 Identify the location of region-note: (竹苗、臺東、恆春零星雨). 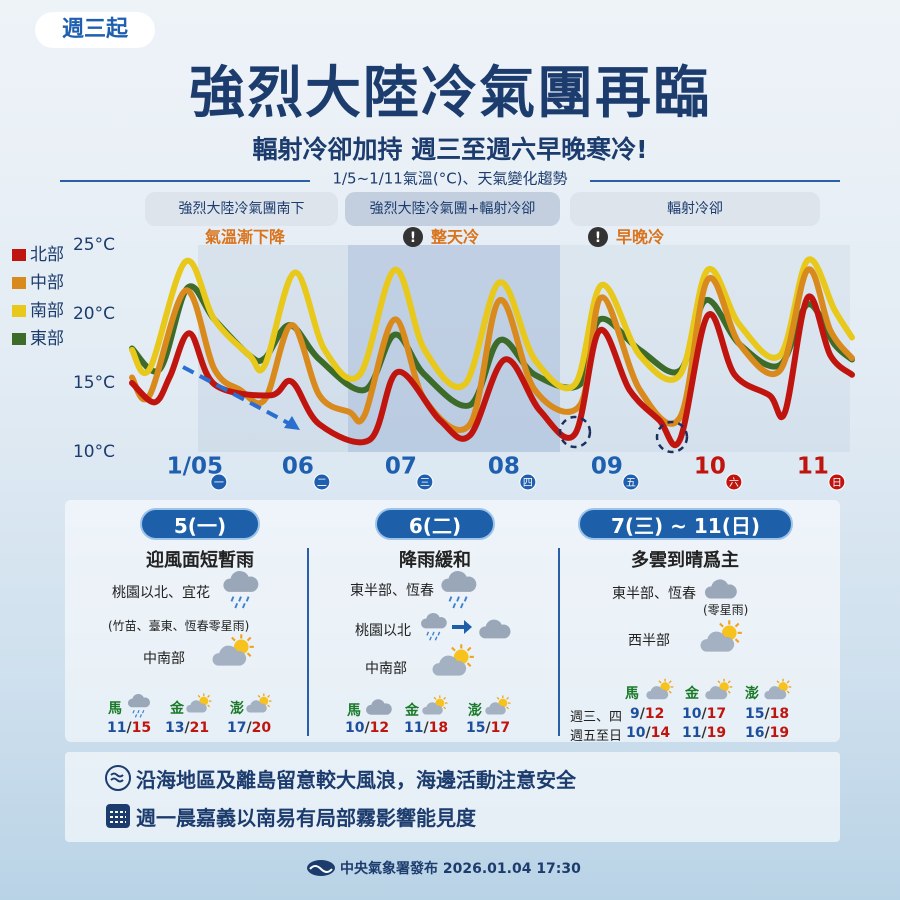
(179, 626).